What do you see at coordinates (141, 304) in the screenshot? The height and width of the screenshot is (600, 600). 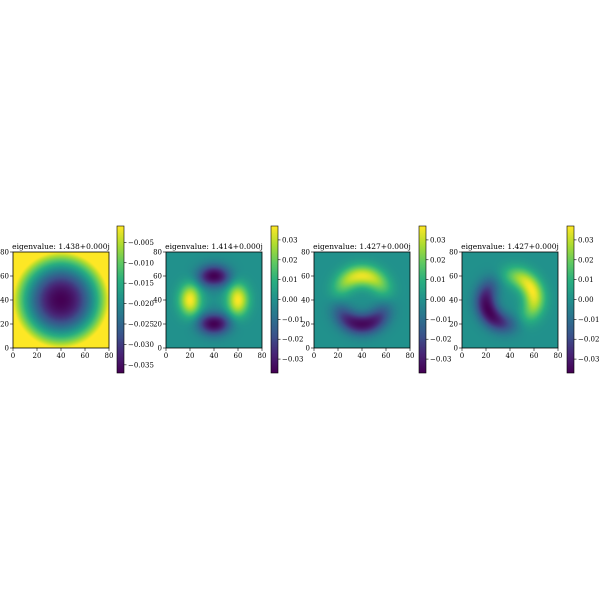 I see `colorbar-tick-label: −0.020` at bounding box center [141, 304].